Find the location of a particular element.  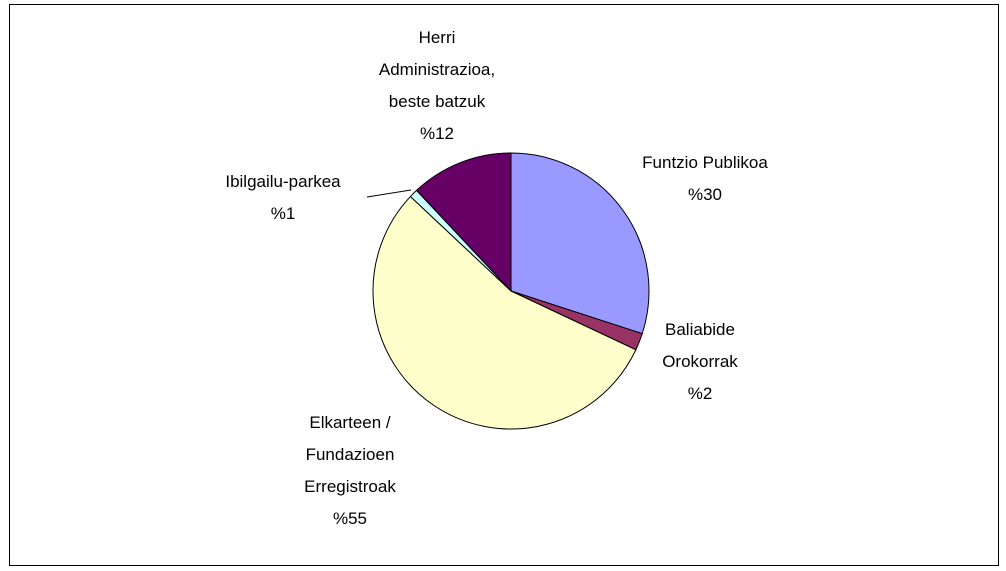

slice-label: Herri Administrazioa, beste batzuk %12 is located at coordinates (437, 86).